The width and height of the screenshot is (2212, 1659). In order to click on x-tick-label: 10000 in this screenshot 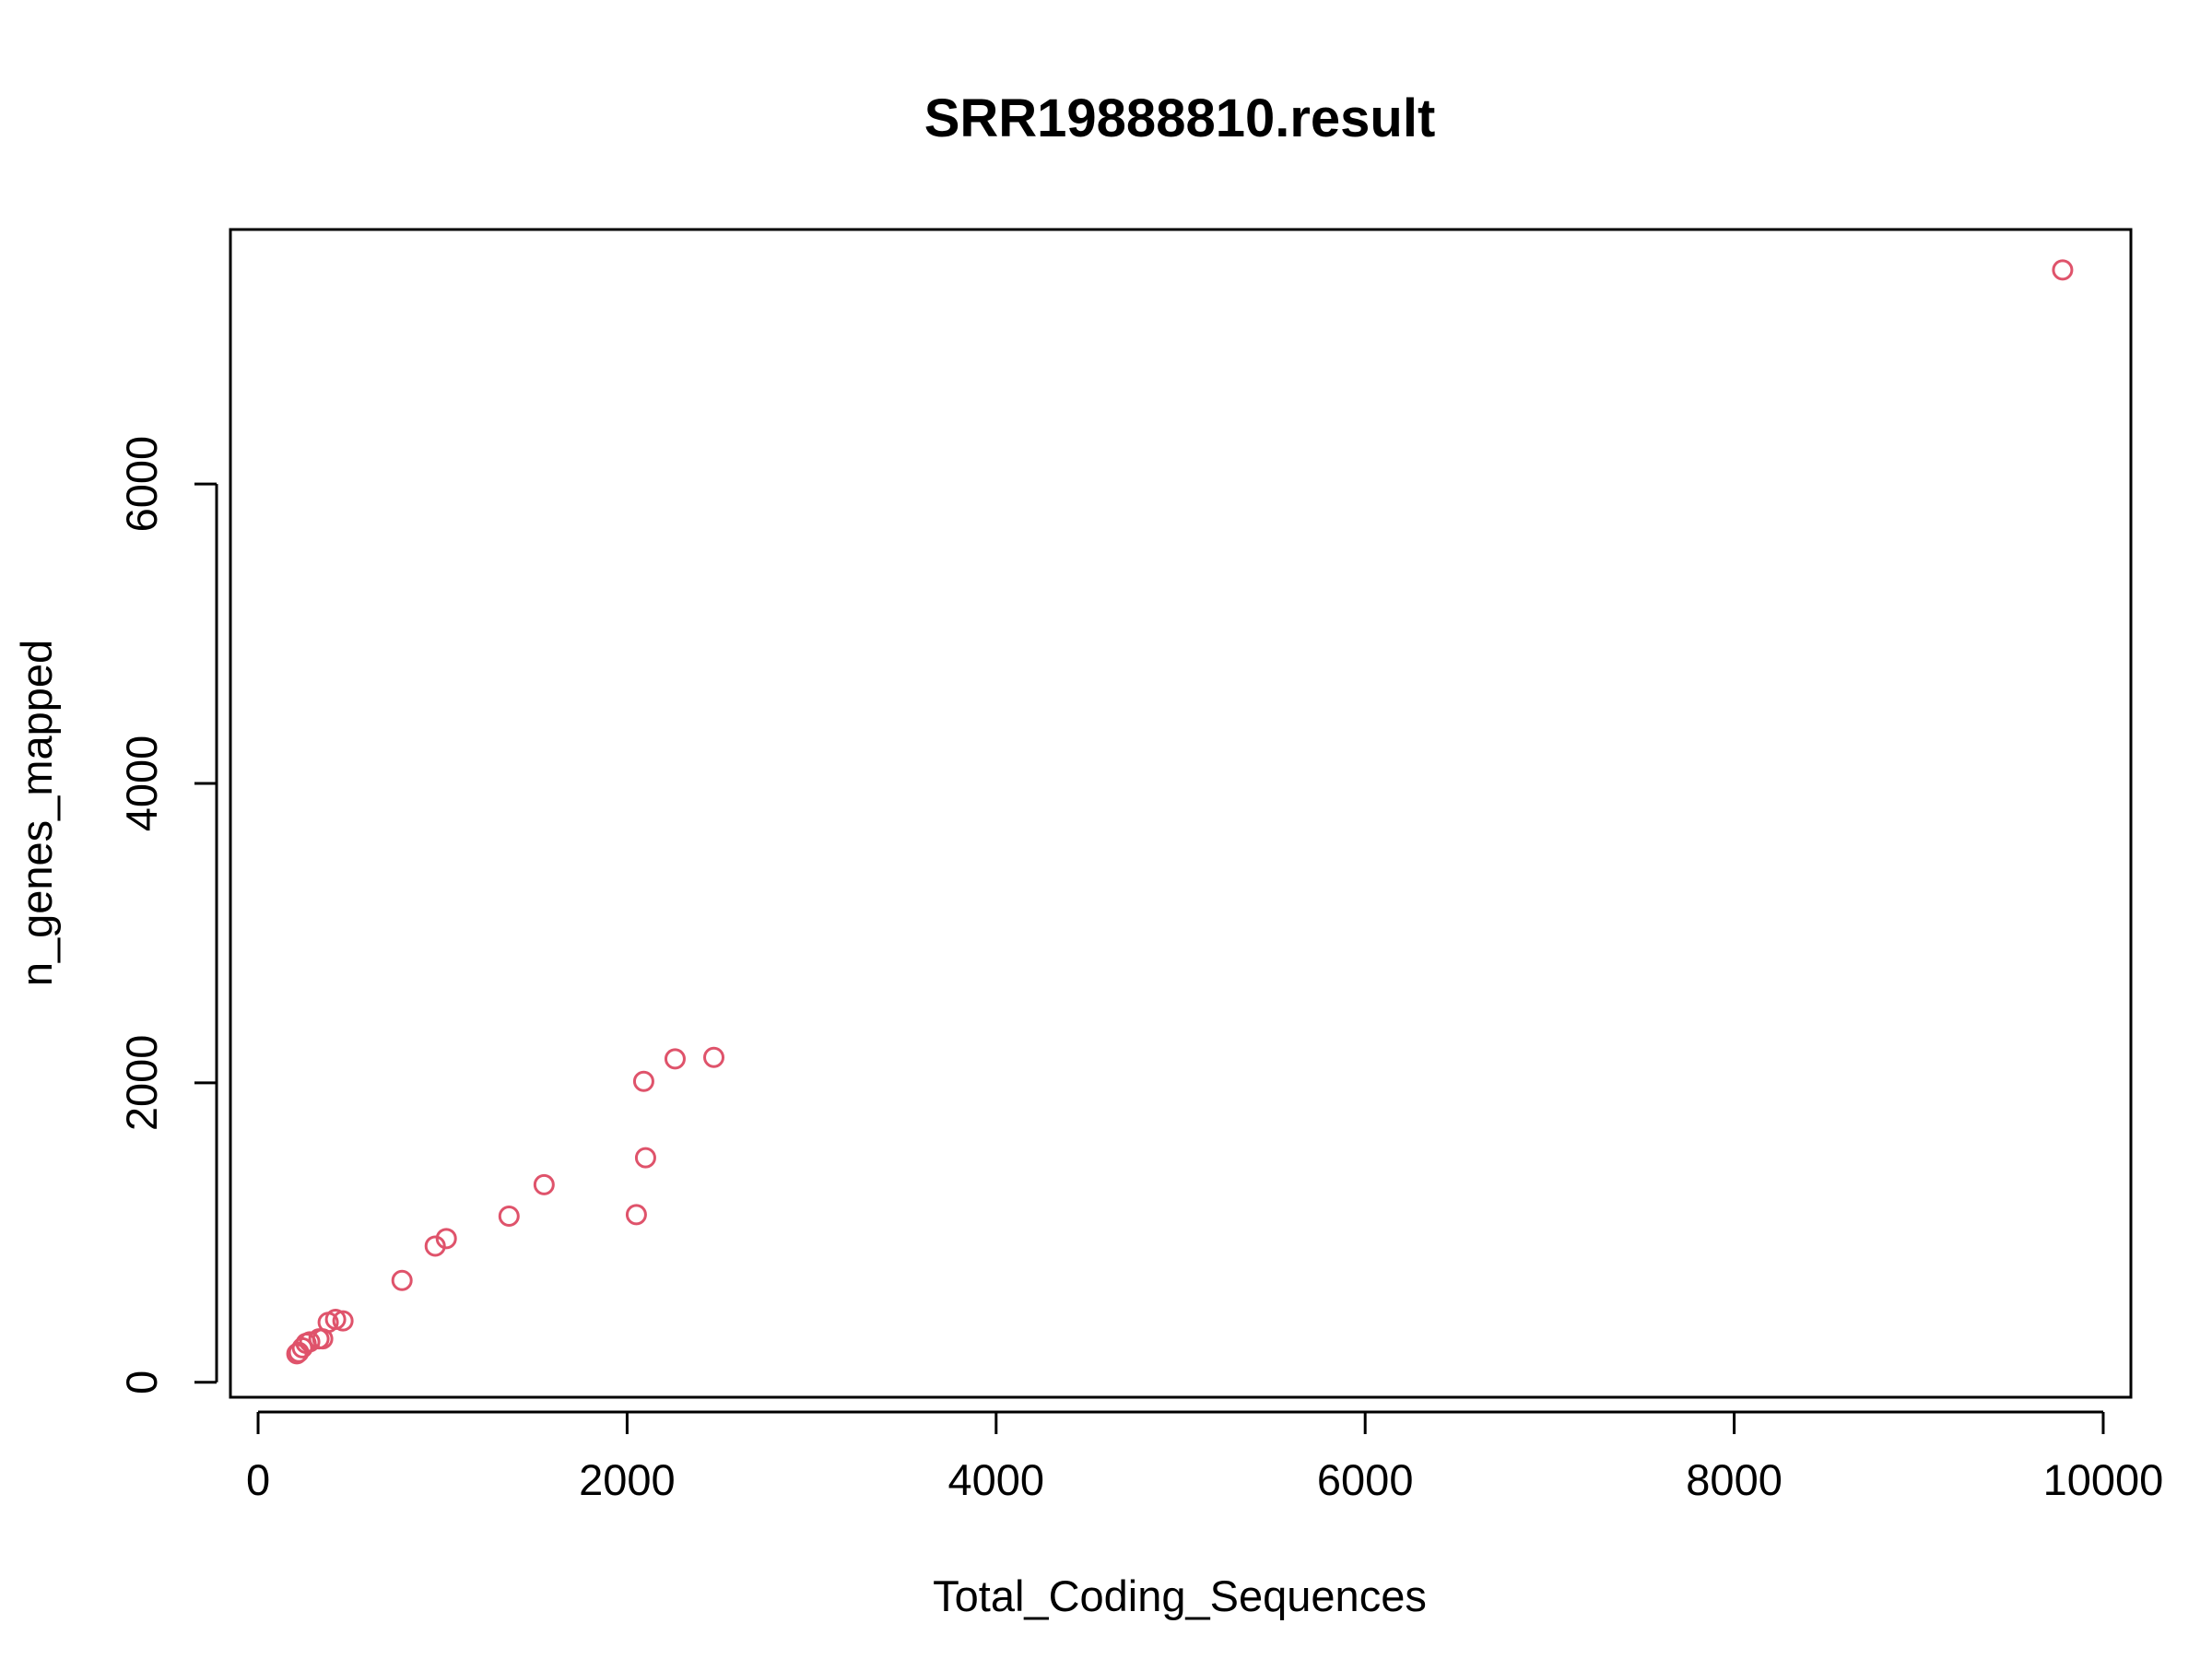, I will do `click(2103, 1479)`.